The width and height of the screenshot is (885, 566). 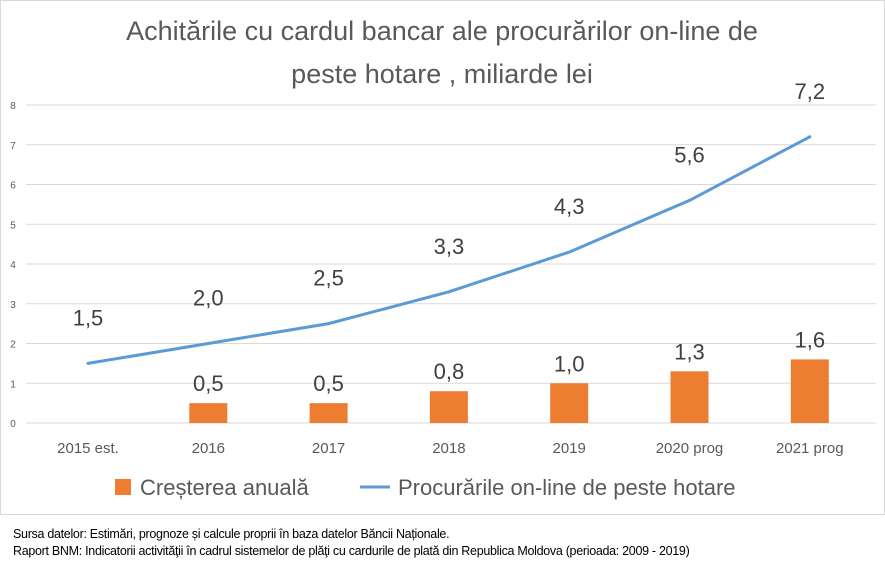 I want to click on chart-title-line-2: peste hotare , miliarde lei, so click(x=442, y=74).